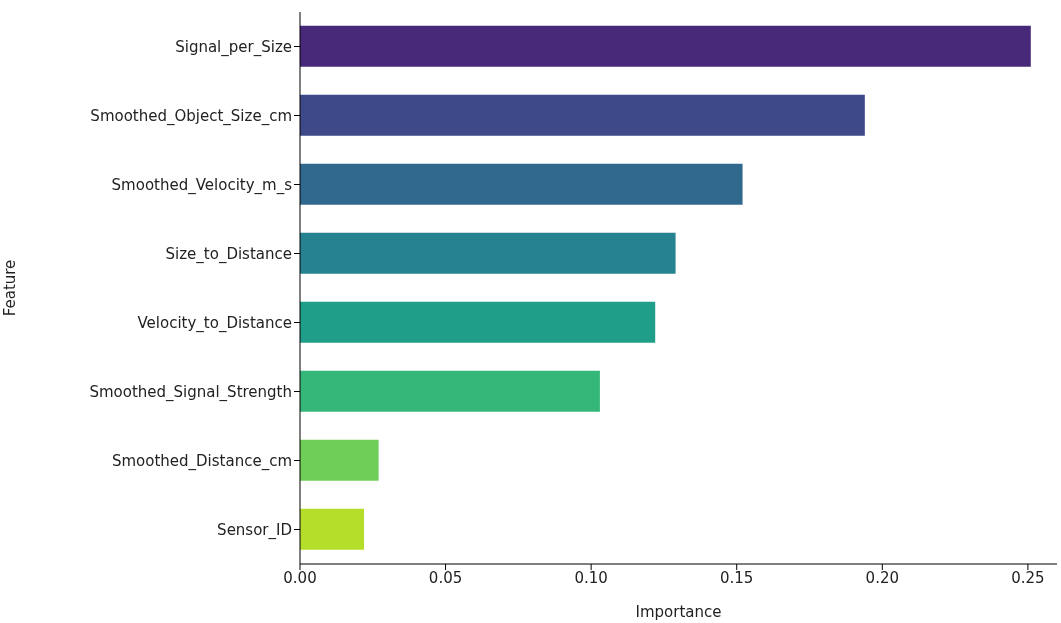 This screenshot has height=623, width=1061. What do you see at coordinates (214, 323) in the screenshot?
I see `y-tick-label: Velocity_to_Distance` at bounding box center [214, 323].